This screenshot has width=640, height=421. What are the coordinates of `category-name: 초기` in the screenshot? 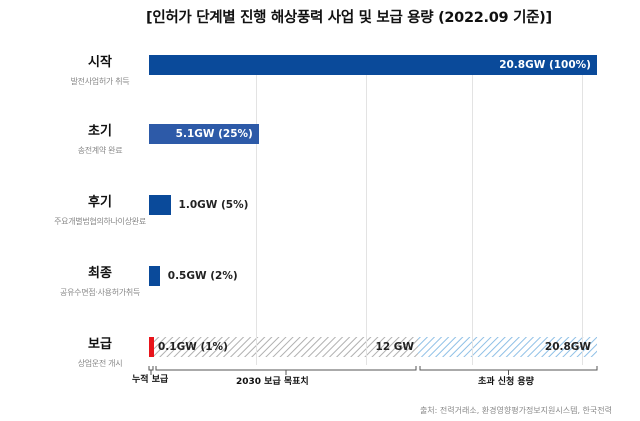 It's located at (100, 131).